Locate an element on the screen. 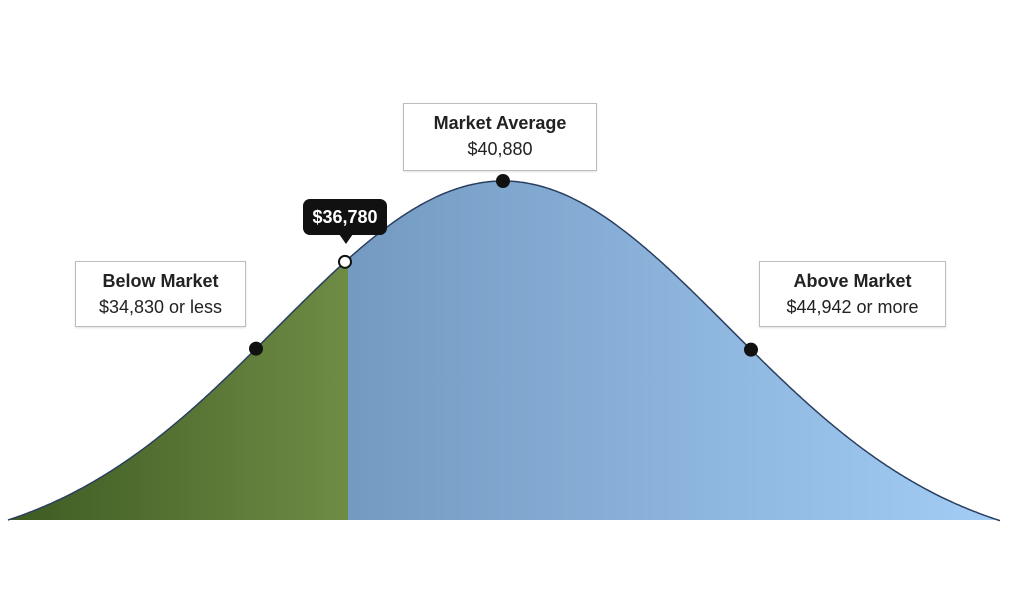  market-average-title: Market Average is located at coordinates (500, 123).